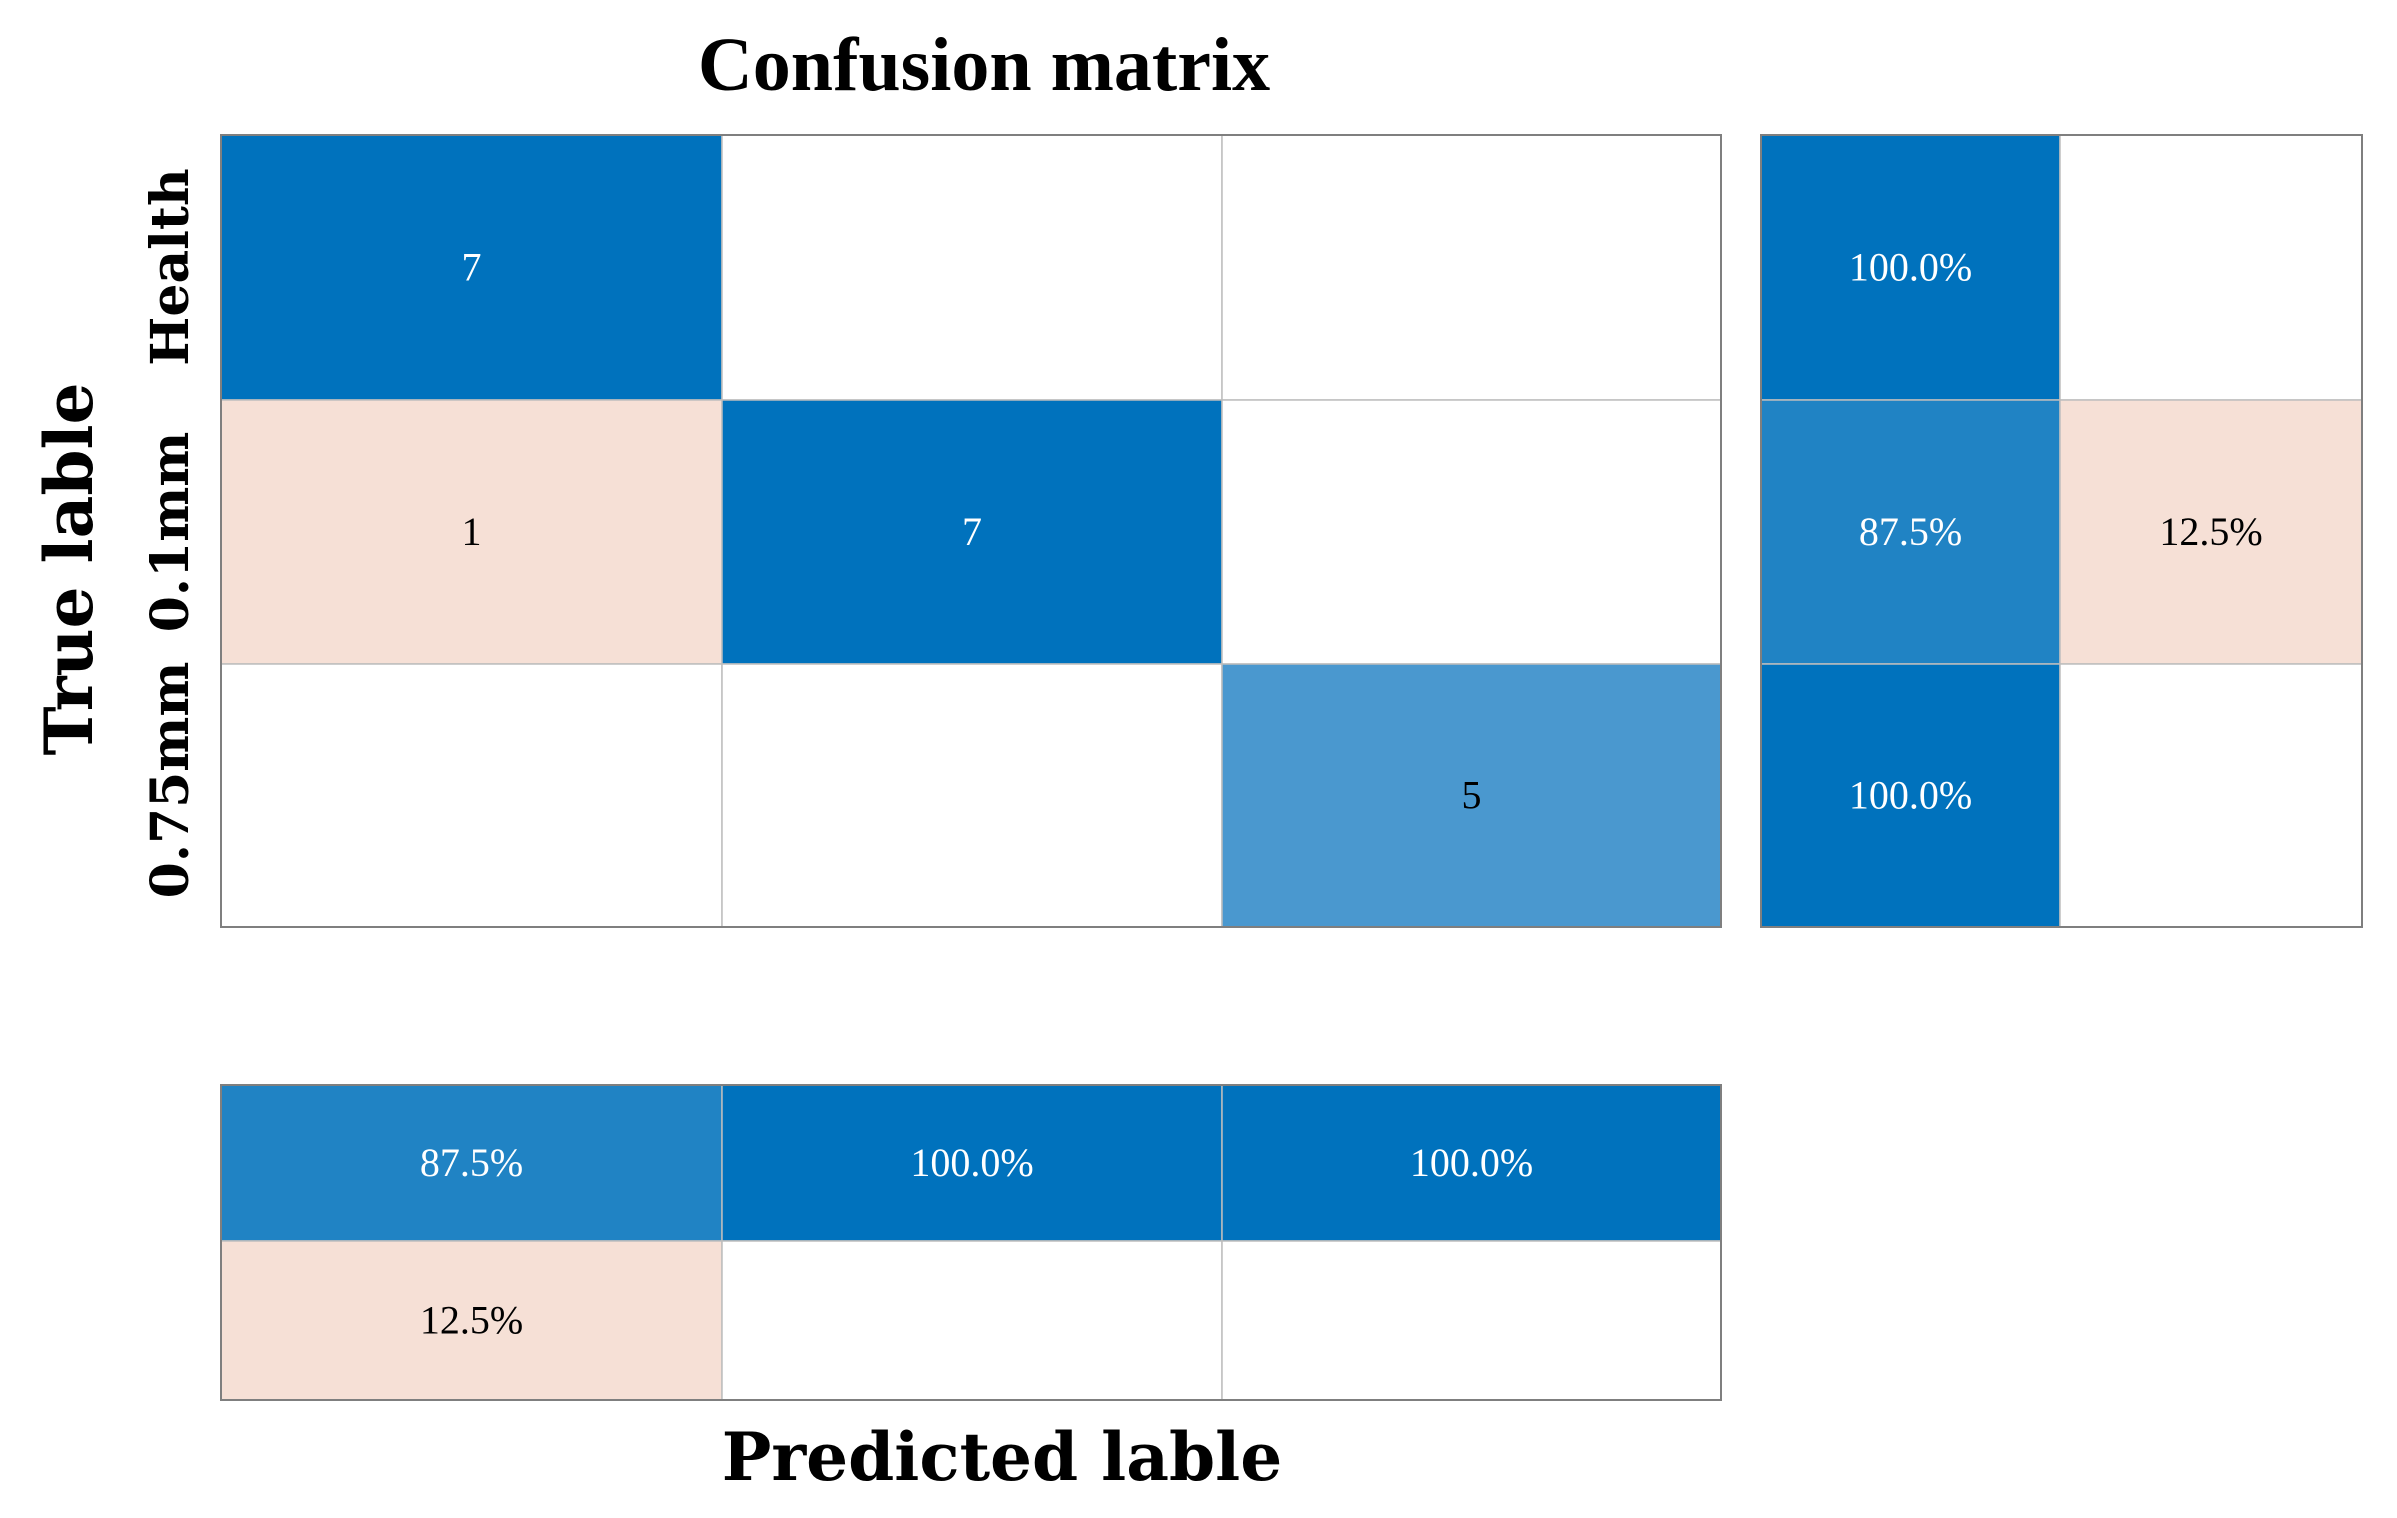 This screenshot has width=2397, height=1518. I want to click on chart-title: Confusion matrix, so click(984, 65).